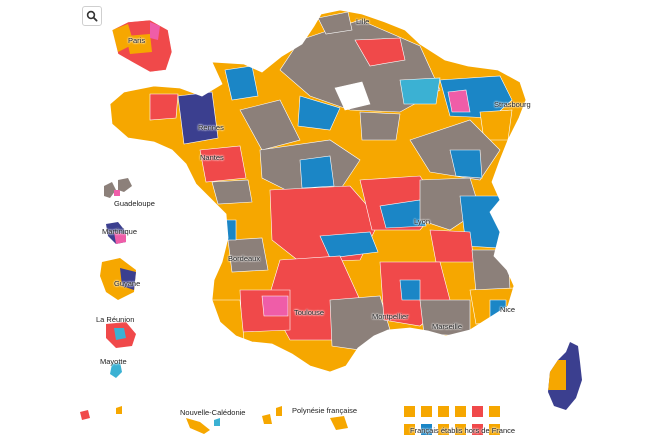 Image resolution: width=661 pixels, height=441 pixels. What do you see at coordinates (137, 40) in the screenshot?
I see `label-paris: Paris` at bounding box center [137, 40].